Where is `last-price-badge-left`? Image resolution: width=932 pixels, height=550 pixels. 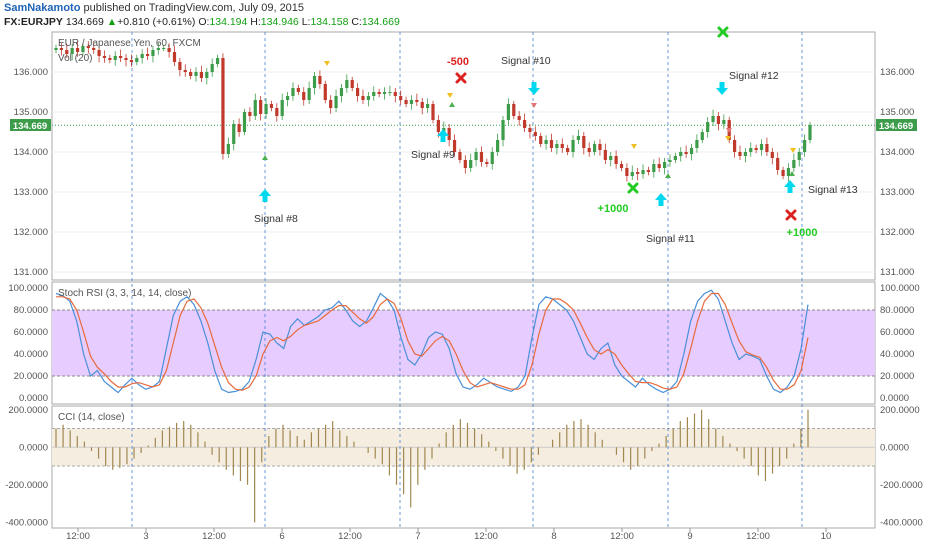
last-price-badge-left is located at coordinates (30, 125).